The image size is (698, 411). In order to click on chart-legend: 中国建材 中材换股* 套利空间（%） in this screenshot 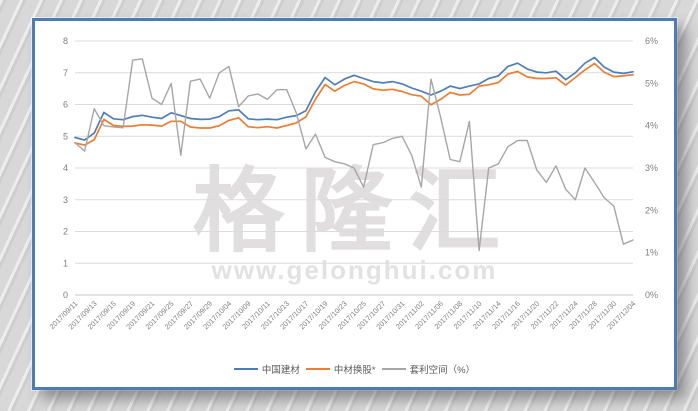, I will do `click(354, 369)`.